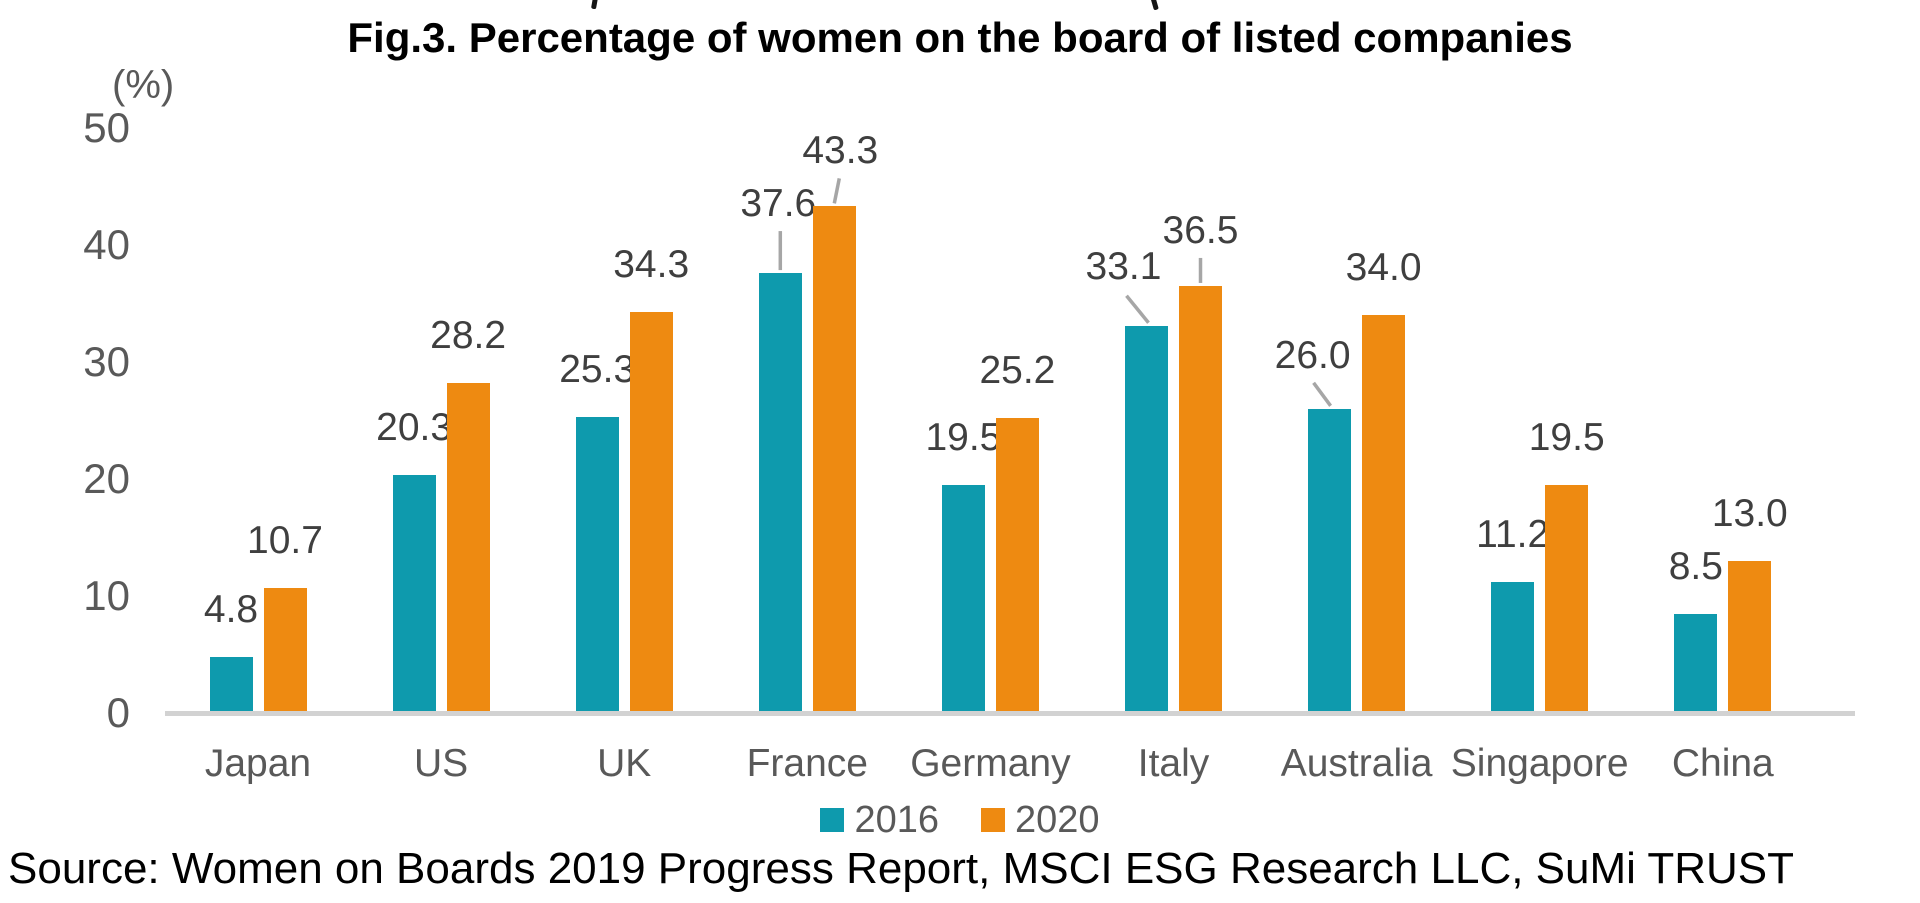  Describe the element at coordinates (1010, 713) in the screenshot. I see `x-axis-baseline` at that location.